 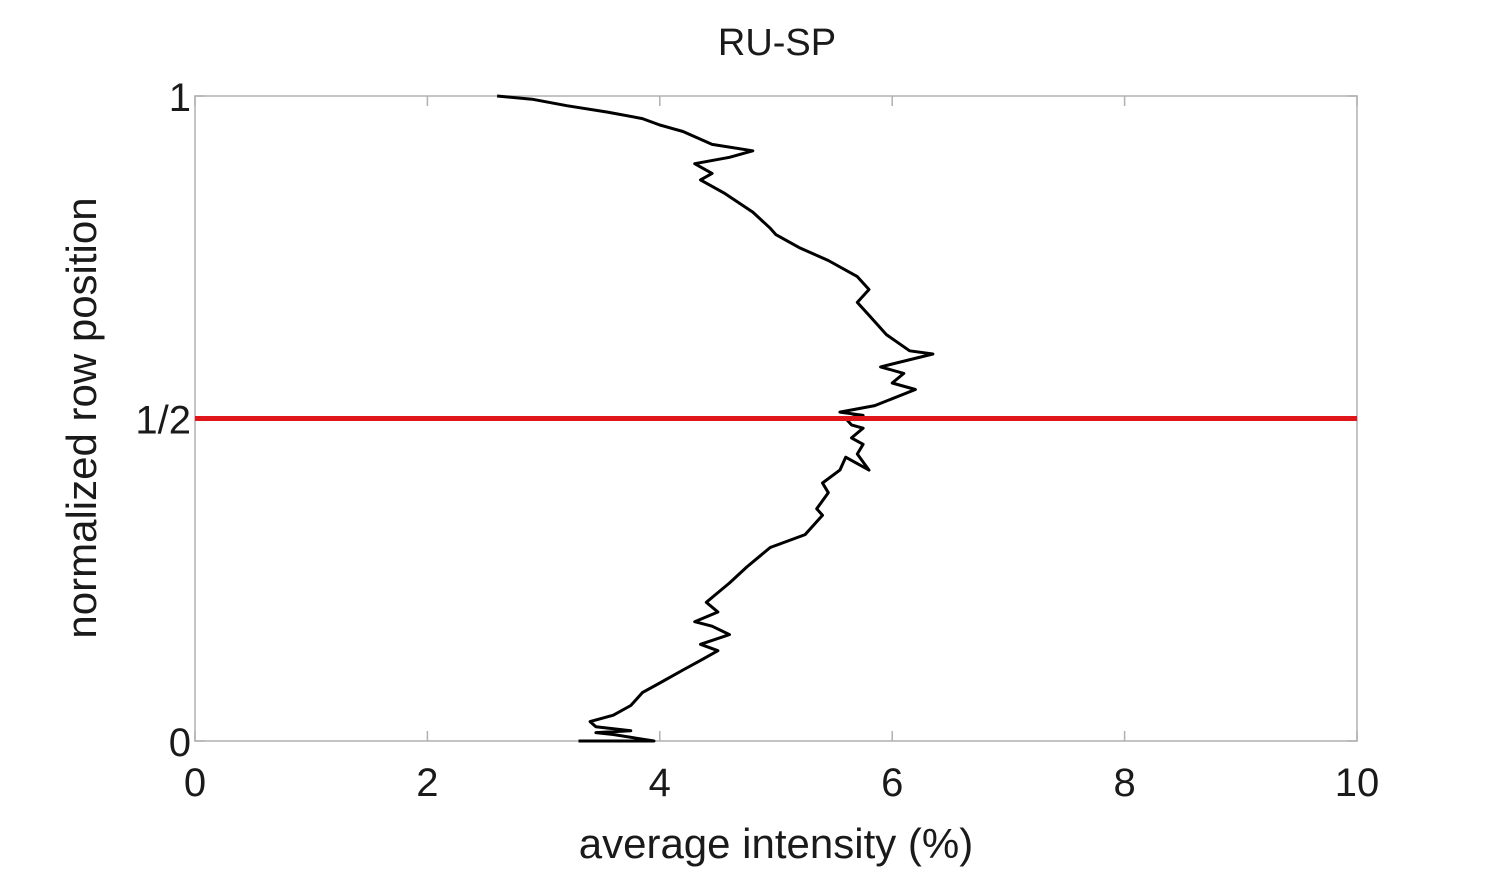 What do you see at coordinates (776, 843) in the screenshot?
I see `x-axis-label: average intensity (%)` at bounding box center [776, 843].